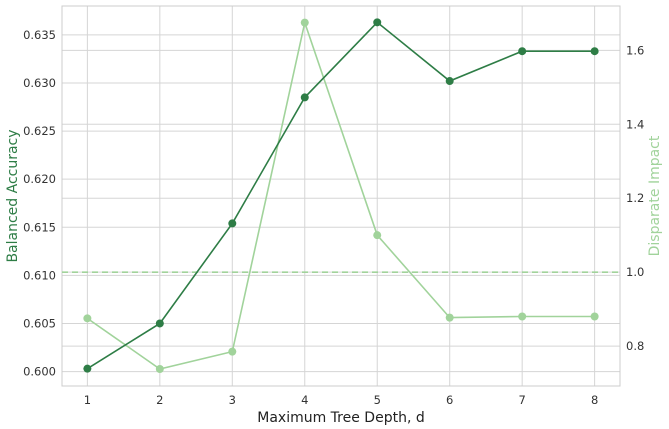 The image size is (669, 429). Describe the element at coordinates (13, 195) in the screenshot. I see `y-axis-label: Balanced Accuracy` at that location.